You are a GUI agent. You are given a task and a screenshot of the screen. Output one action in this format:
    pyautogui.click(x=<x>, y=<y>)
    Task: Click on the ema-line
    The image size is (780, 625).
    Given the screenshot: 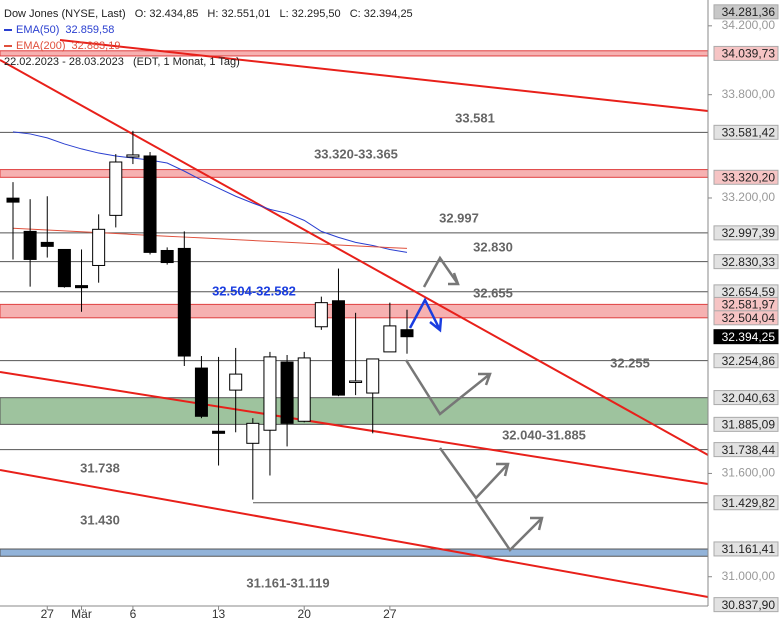 What is the action you would take?
    pyautogui.click(x=210, y=192)
    